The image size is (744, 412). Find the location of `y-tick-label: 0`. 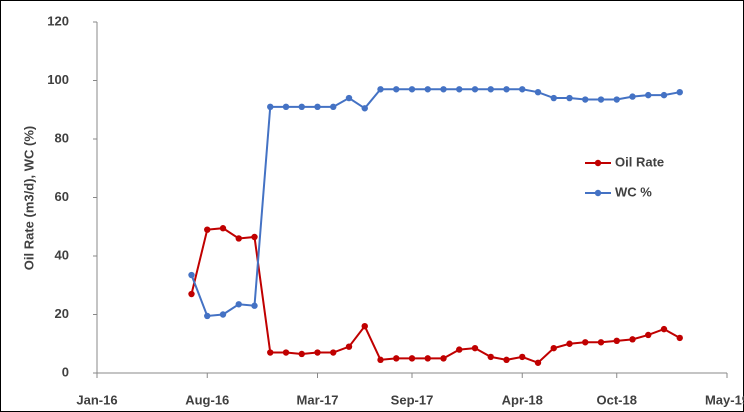

y-tick-label: 0 is located at coordinates (65, 371).